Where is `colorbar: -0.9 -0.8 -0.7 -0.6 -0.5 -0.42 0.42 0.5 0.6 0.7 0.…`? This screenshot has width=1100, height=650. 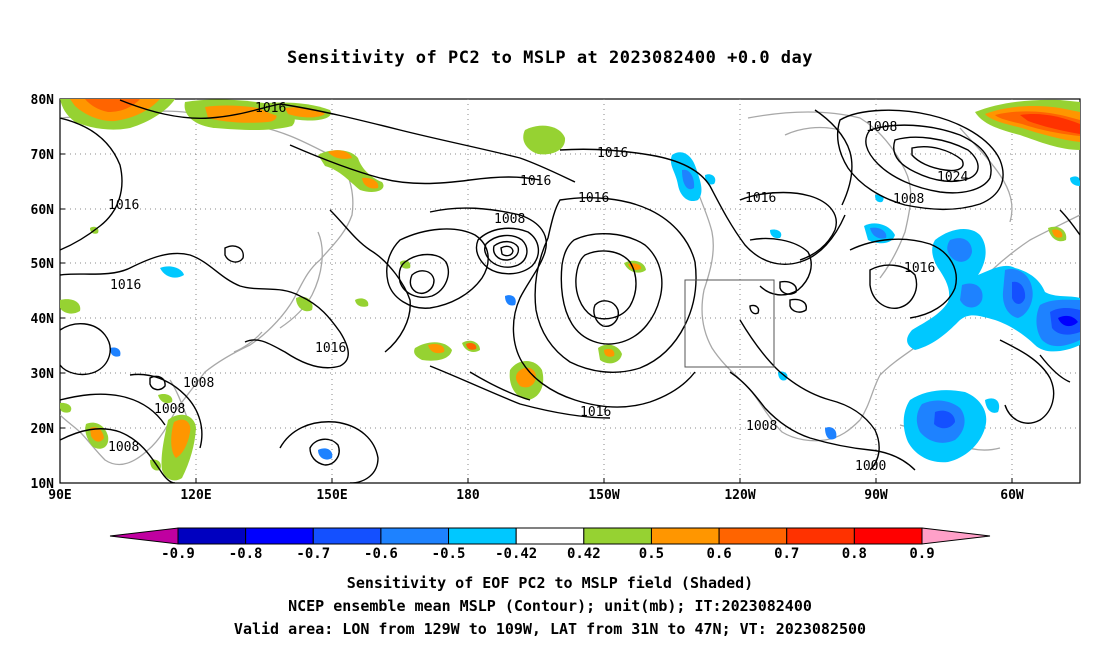
colorbar: -0.9 -0.8 -0.7 -0.6 -0.5 -0.42 0.42 0.5 0.6 0.7 0.… is located at coordinates (550, 544).